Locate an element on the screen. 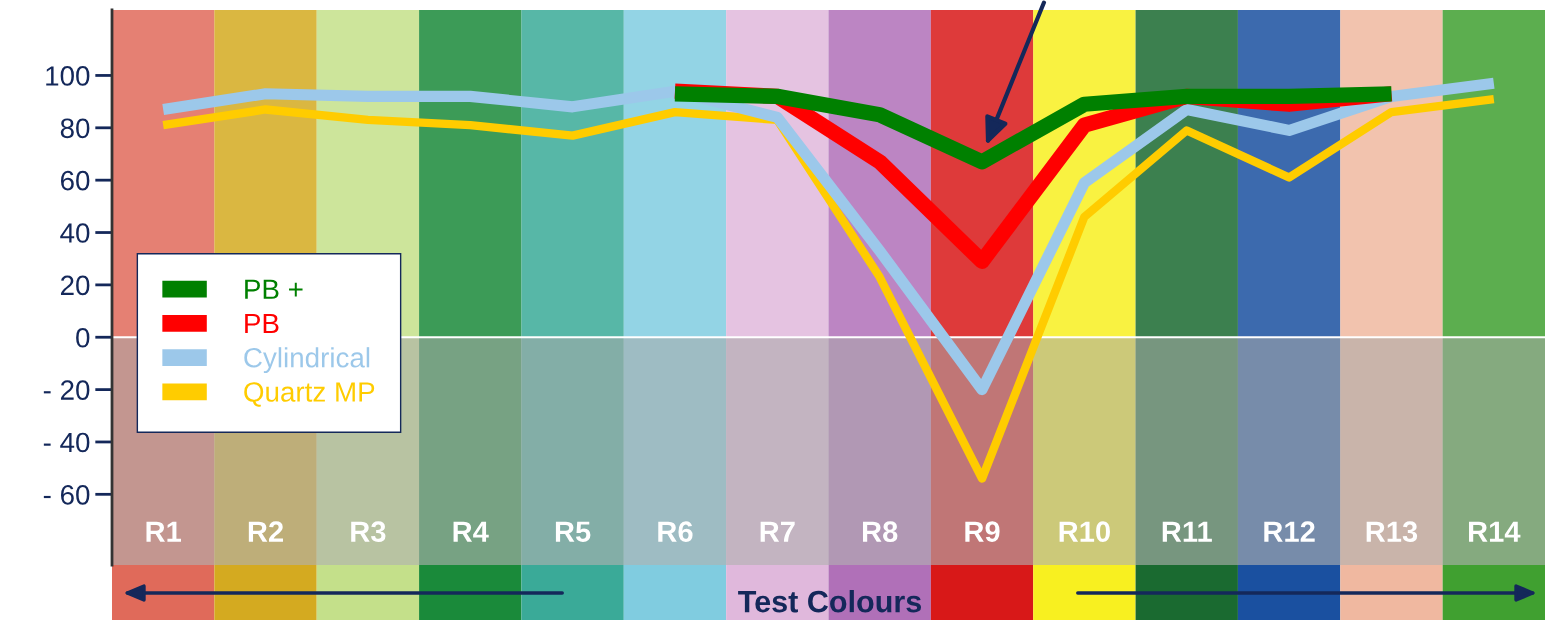 The width and height of the screenshot is (1548, 624). x-tick-label: R4 is located at coordinates (471, 531).